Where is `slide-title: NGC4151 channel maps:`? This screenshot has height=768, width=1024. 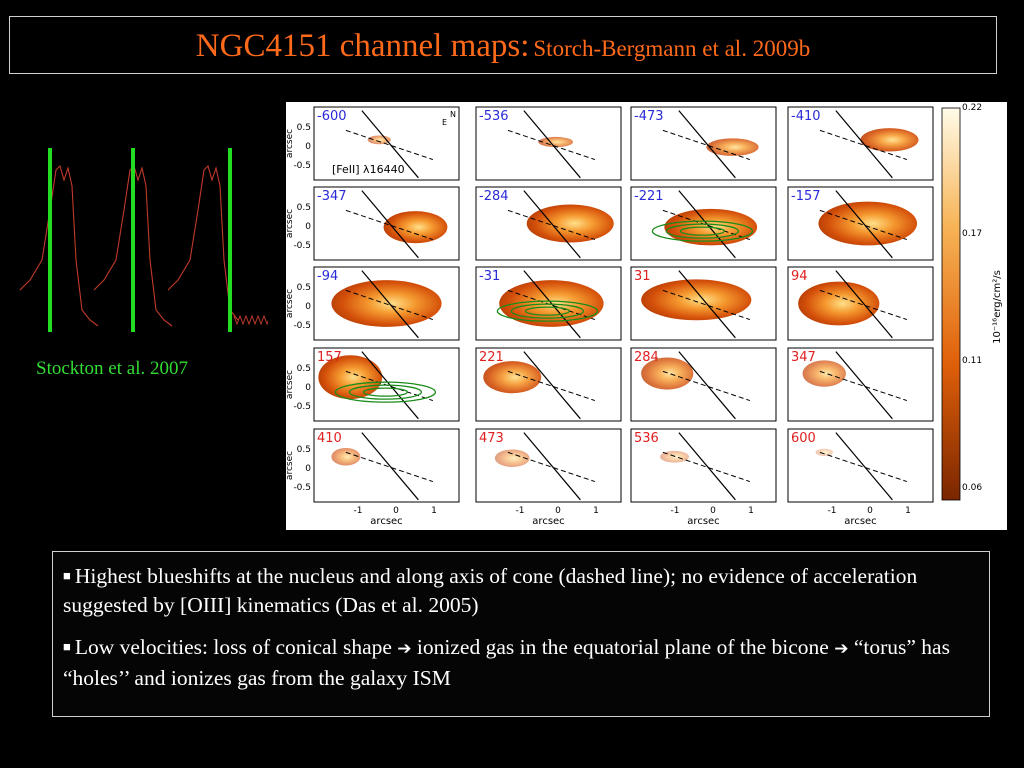
slide-title: NGC4151 channel maps: is located at coordinates (362, 46).